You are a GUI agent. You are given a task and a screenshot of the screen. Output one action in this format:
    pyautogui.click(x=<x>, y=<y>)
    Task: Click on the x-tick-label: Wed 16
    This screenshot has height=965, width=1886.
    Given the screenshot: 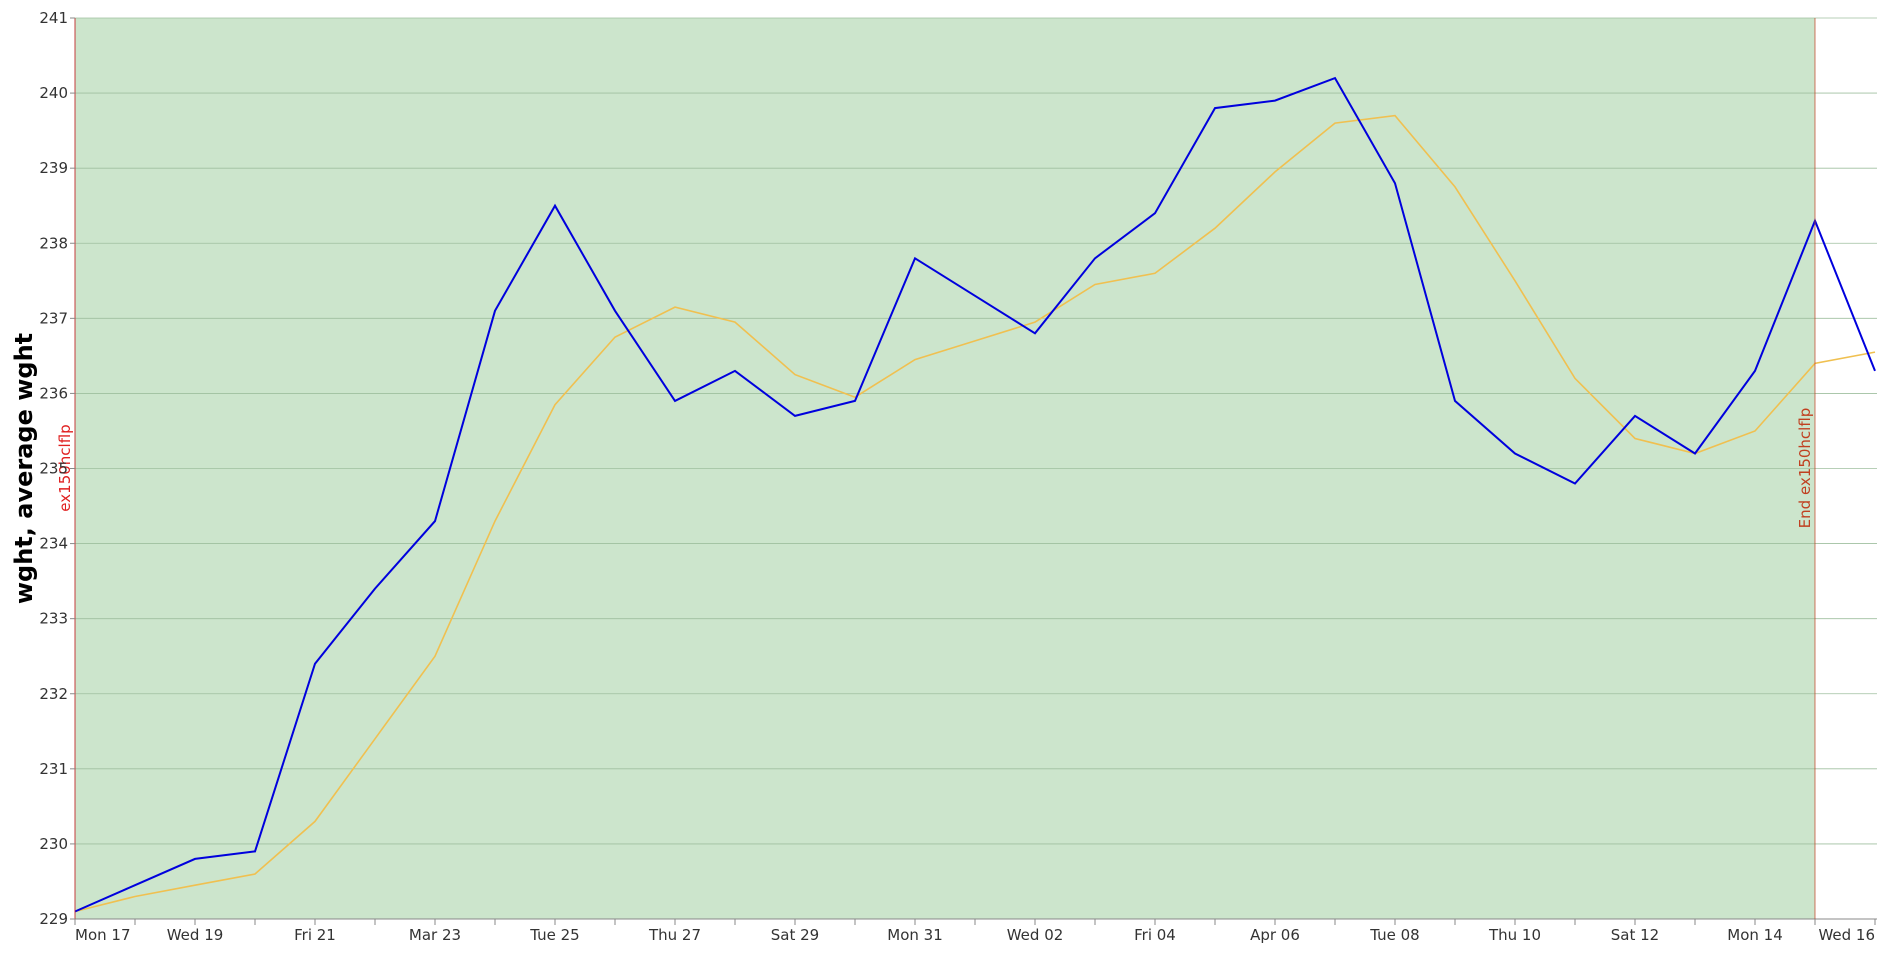 What is the action you would take?
    pyautogui.click(x=1846, y=935)
    